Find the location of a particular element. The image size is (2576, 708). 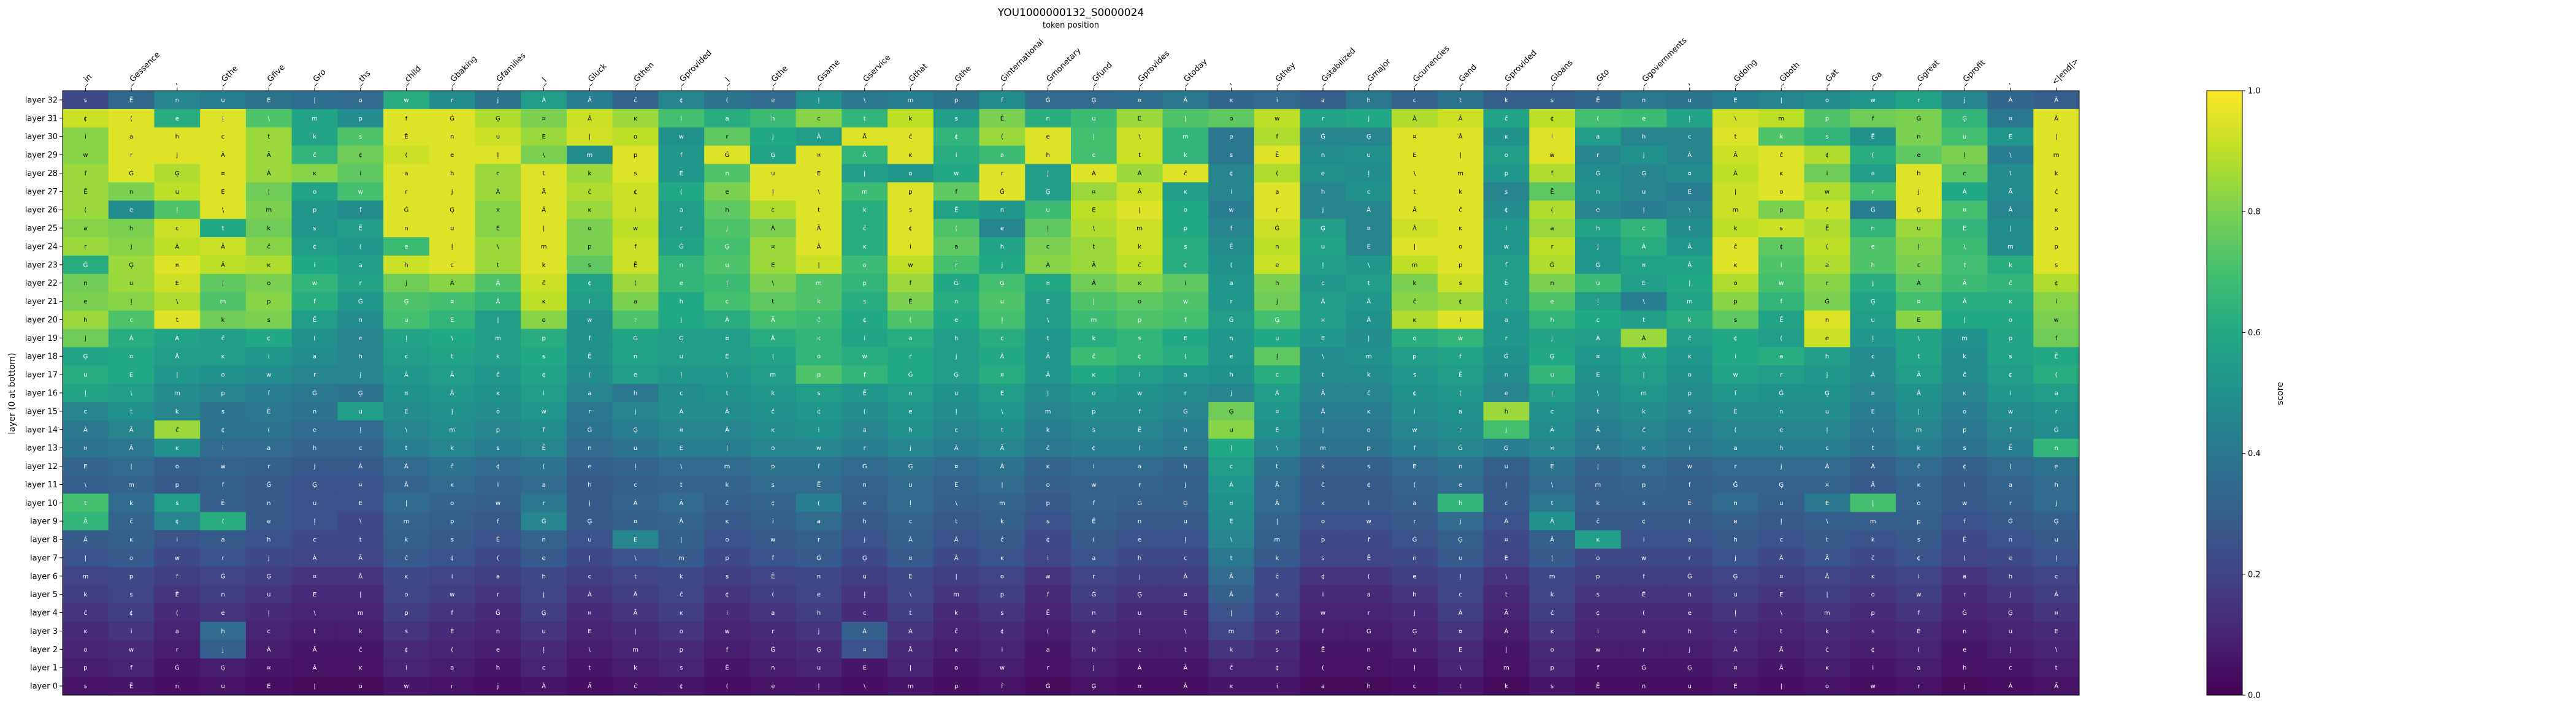

heatmap-cell-glyph: Ġ is located at coordinates (589, 429).